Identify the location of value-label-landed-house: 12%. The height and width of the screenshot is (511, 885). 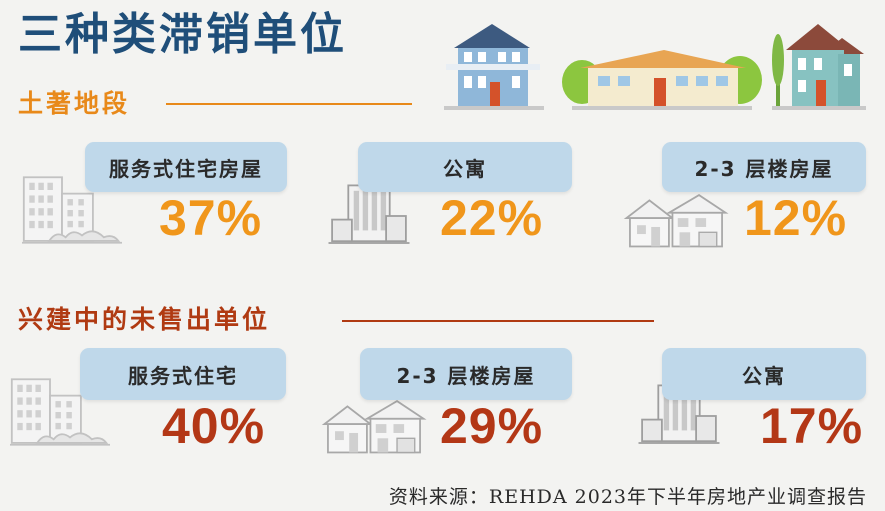
(796, 218).